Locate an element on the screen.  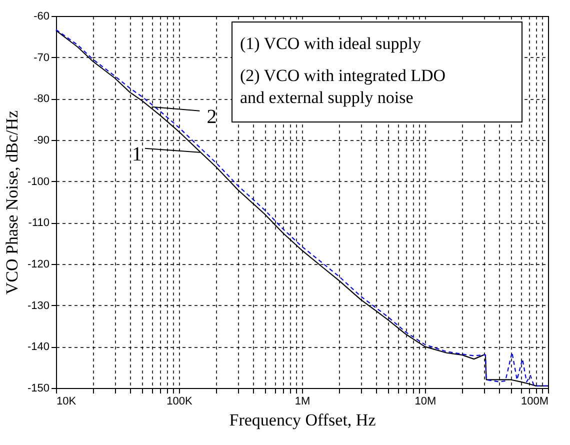
y-tick-label: -150 is located at coordinates (38, 388).